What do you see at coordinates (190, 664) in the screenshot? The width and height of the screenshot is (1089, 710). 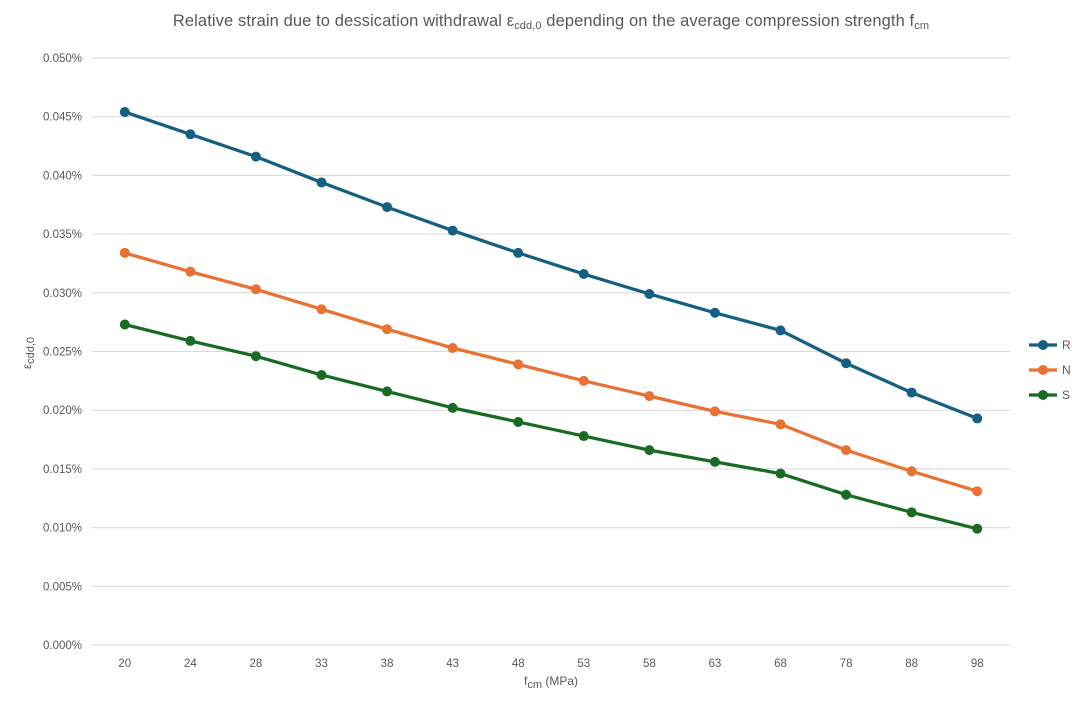 I see `x-tick-label: 24` at bounding box center [190, 664].